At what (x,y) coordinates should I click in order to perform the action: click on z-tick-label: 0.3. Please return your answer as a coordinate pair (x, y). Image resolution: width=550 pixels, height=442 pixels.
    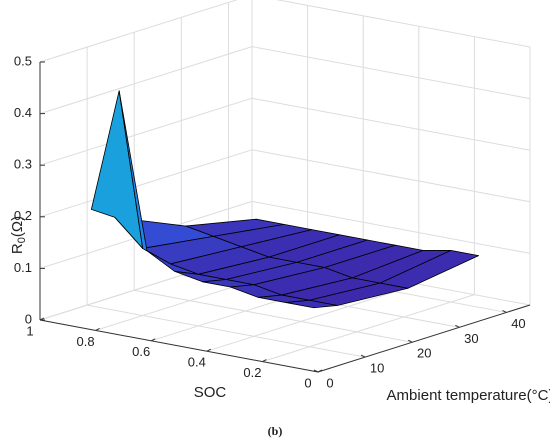
    Looking at the image, I should click on (23, 164).